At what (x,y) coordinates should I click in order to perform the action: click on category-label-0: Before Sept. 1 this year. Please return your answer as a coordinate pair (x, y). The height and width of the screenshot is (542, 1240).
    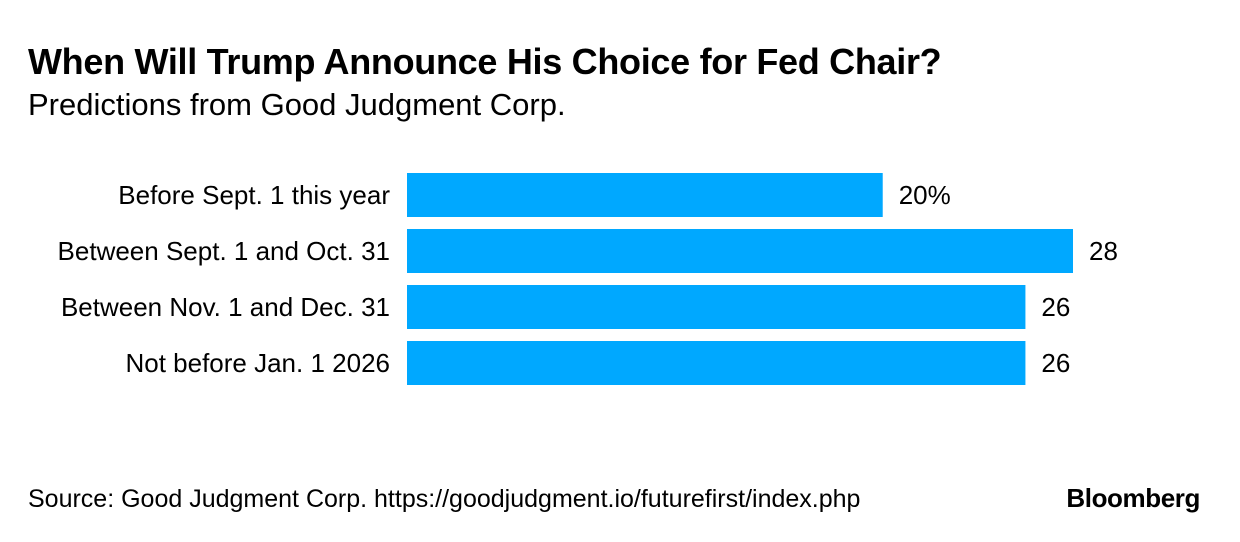
    Looking at the image, I should click on (254, 195).